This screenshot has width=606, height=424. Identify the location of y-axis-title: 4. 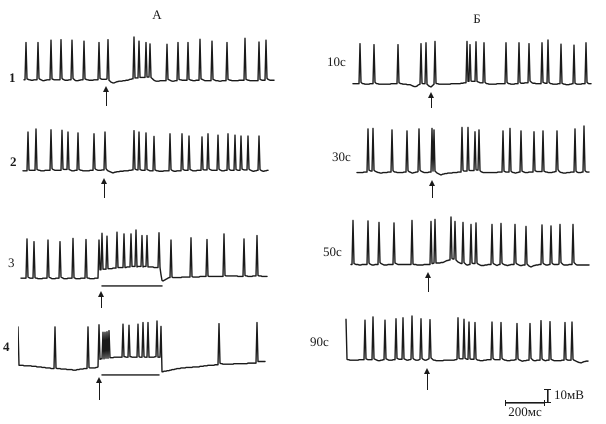
(6, 346).